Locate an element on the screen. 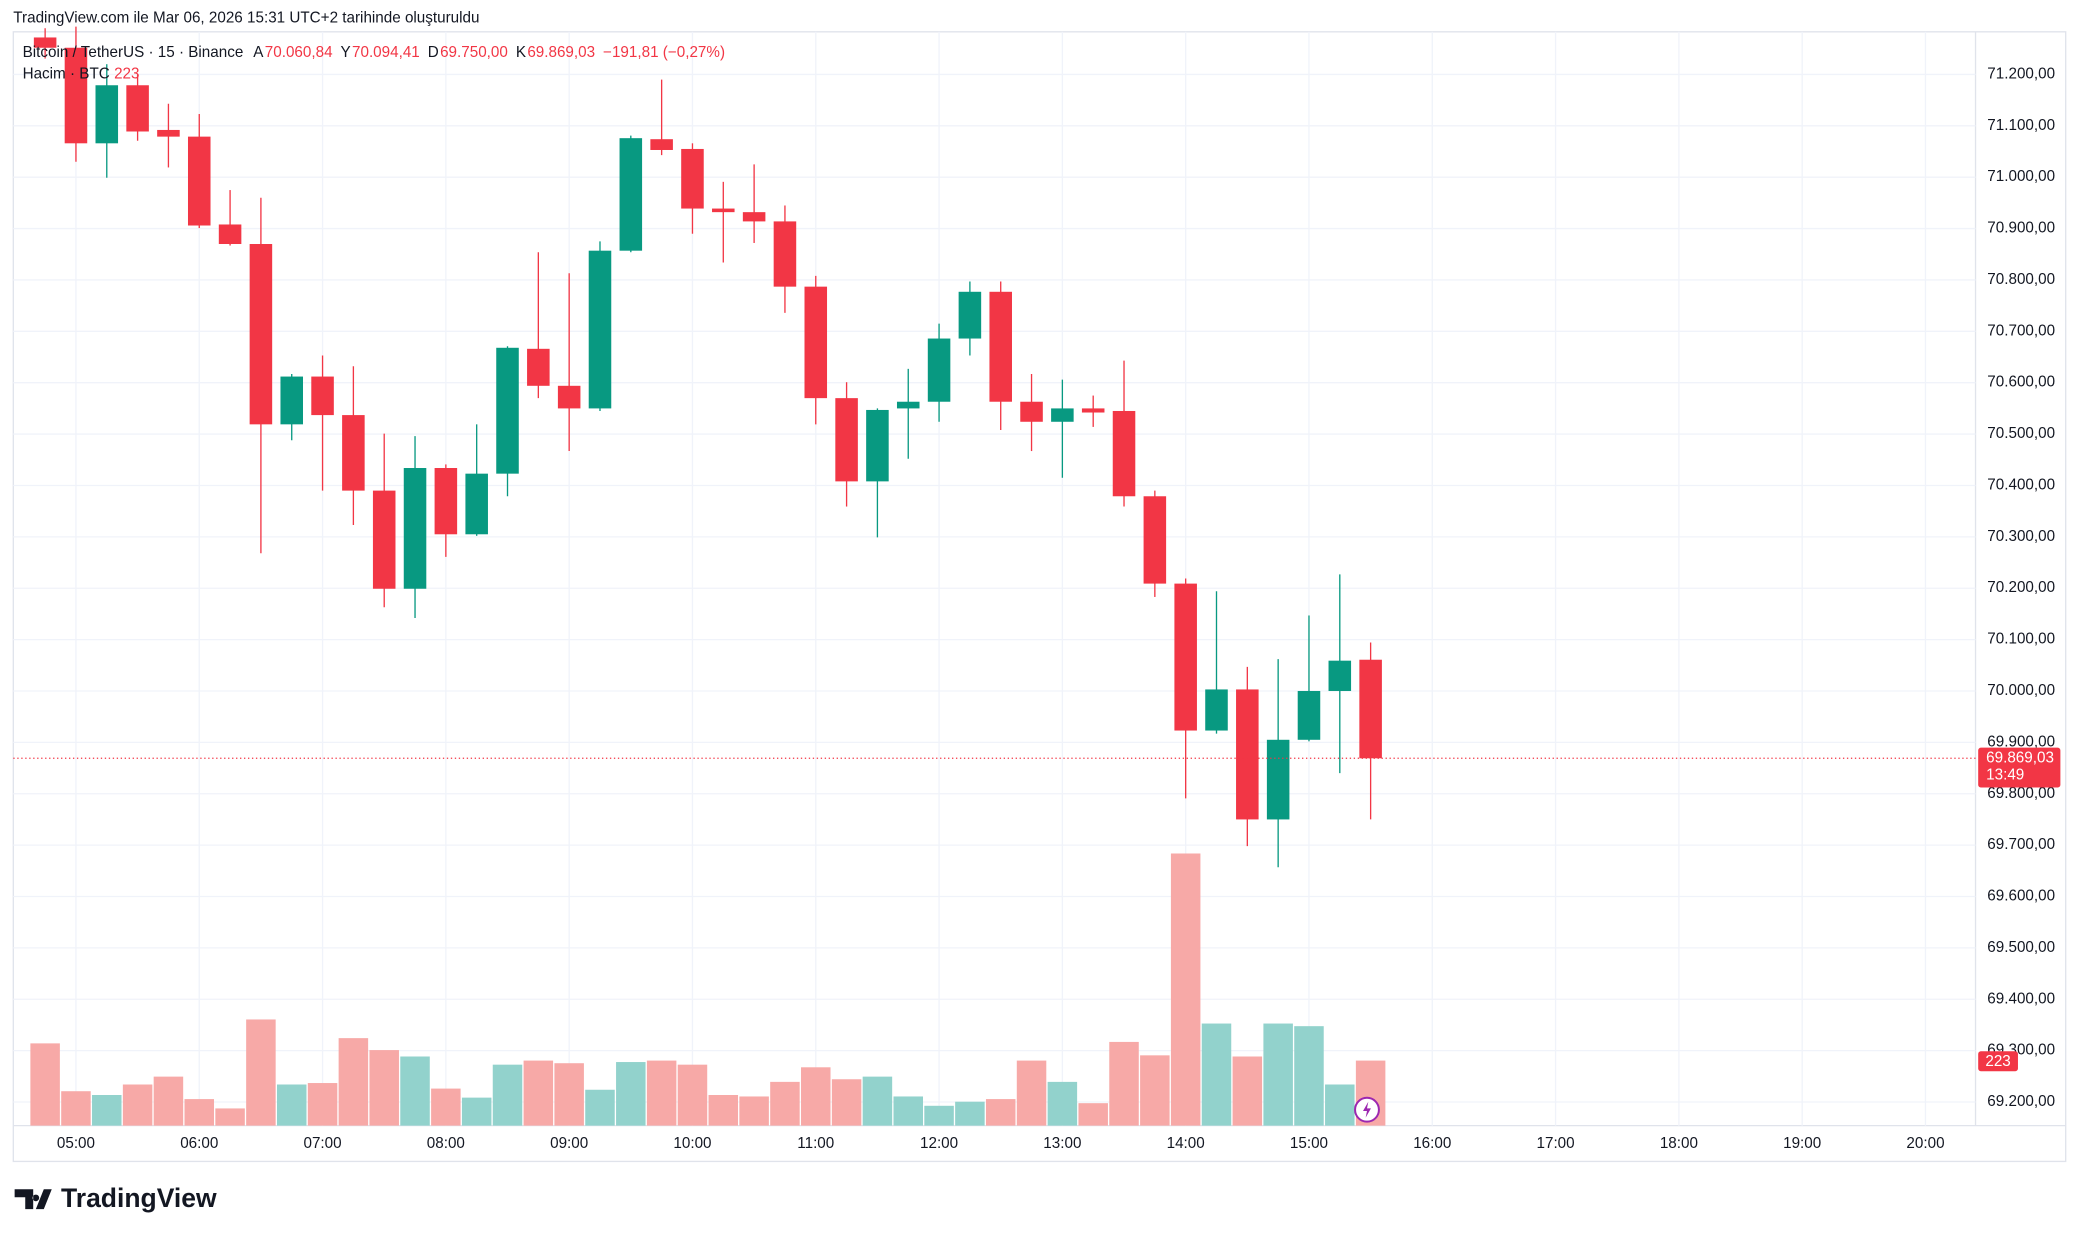 Image resolution: width=2079 pixels, height=1237 pixels. x-tick-label: 20:00 is located at coordinates (1925, 1143).